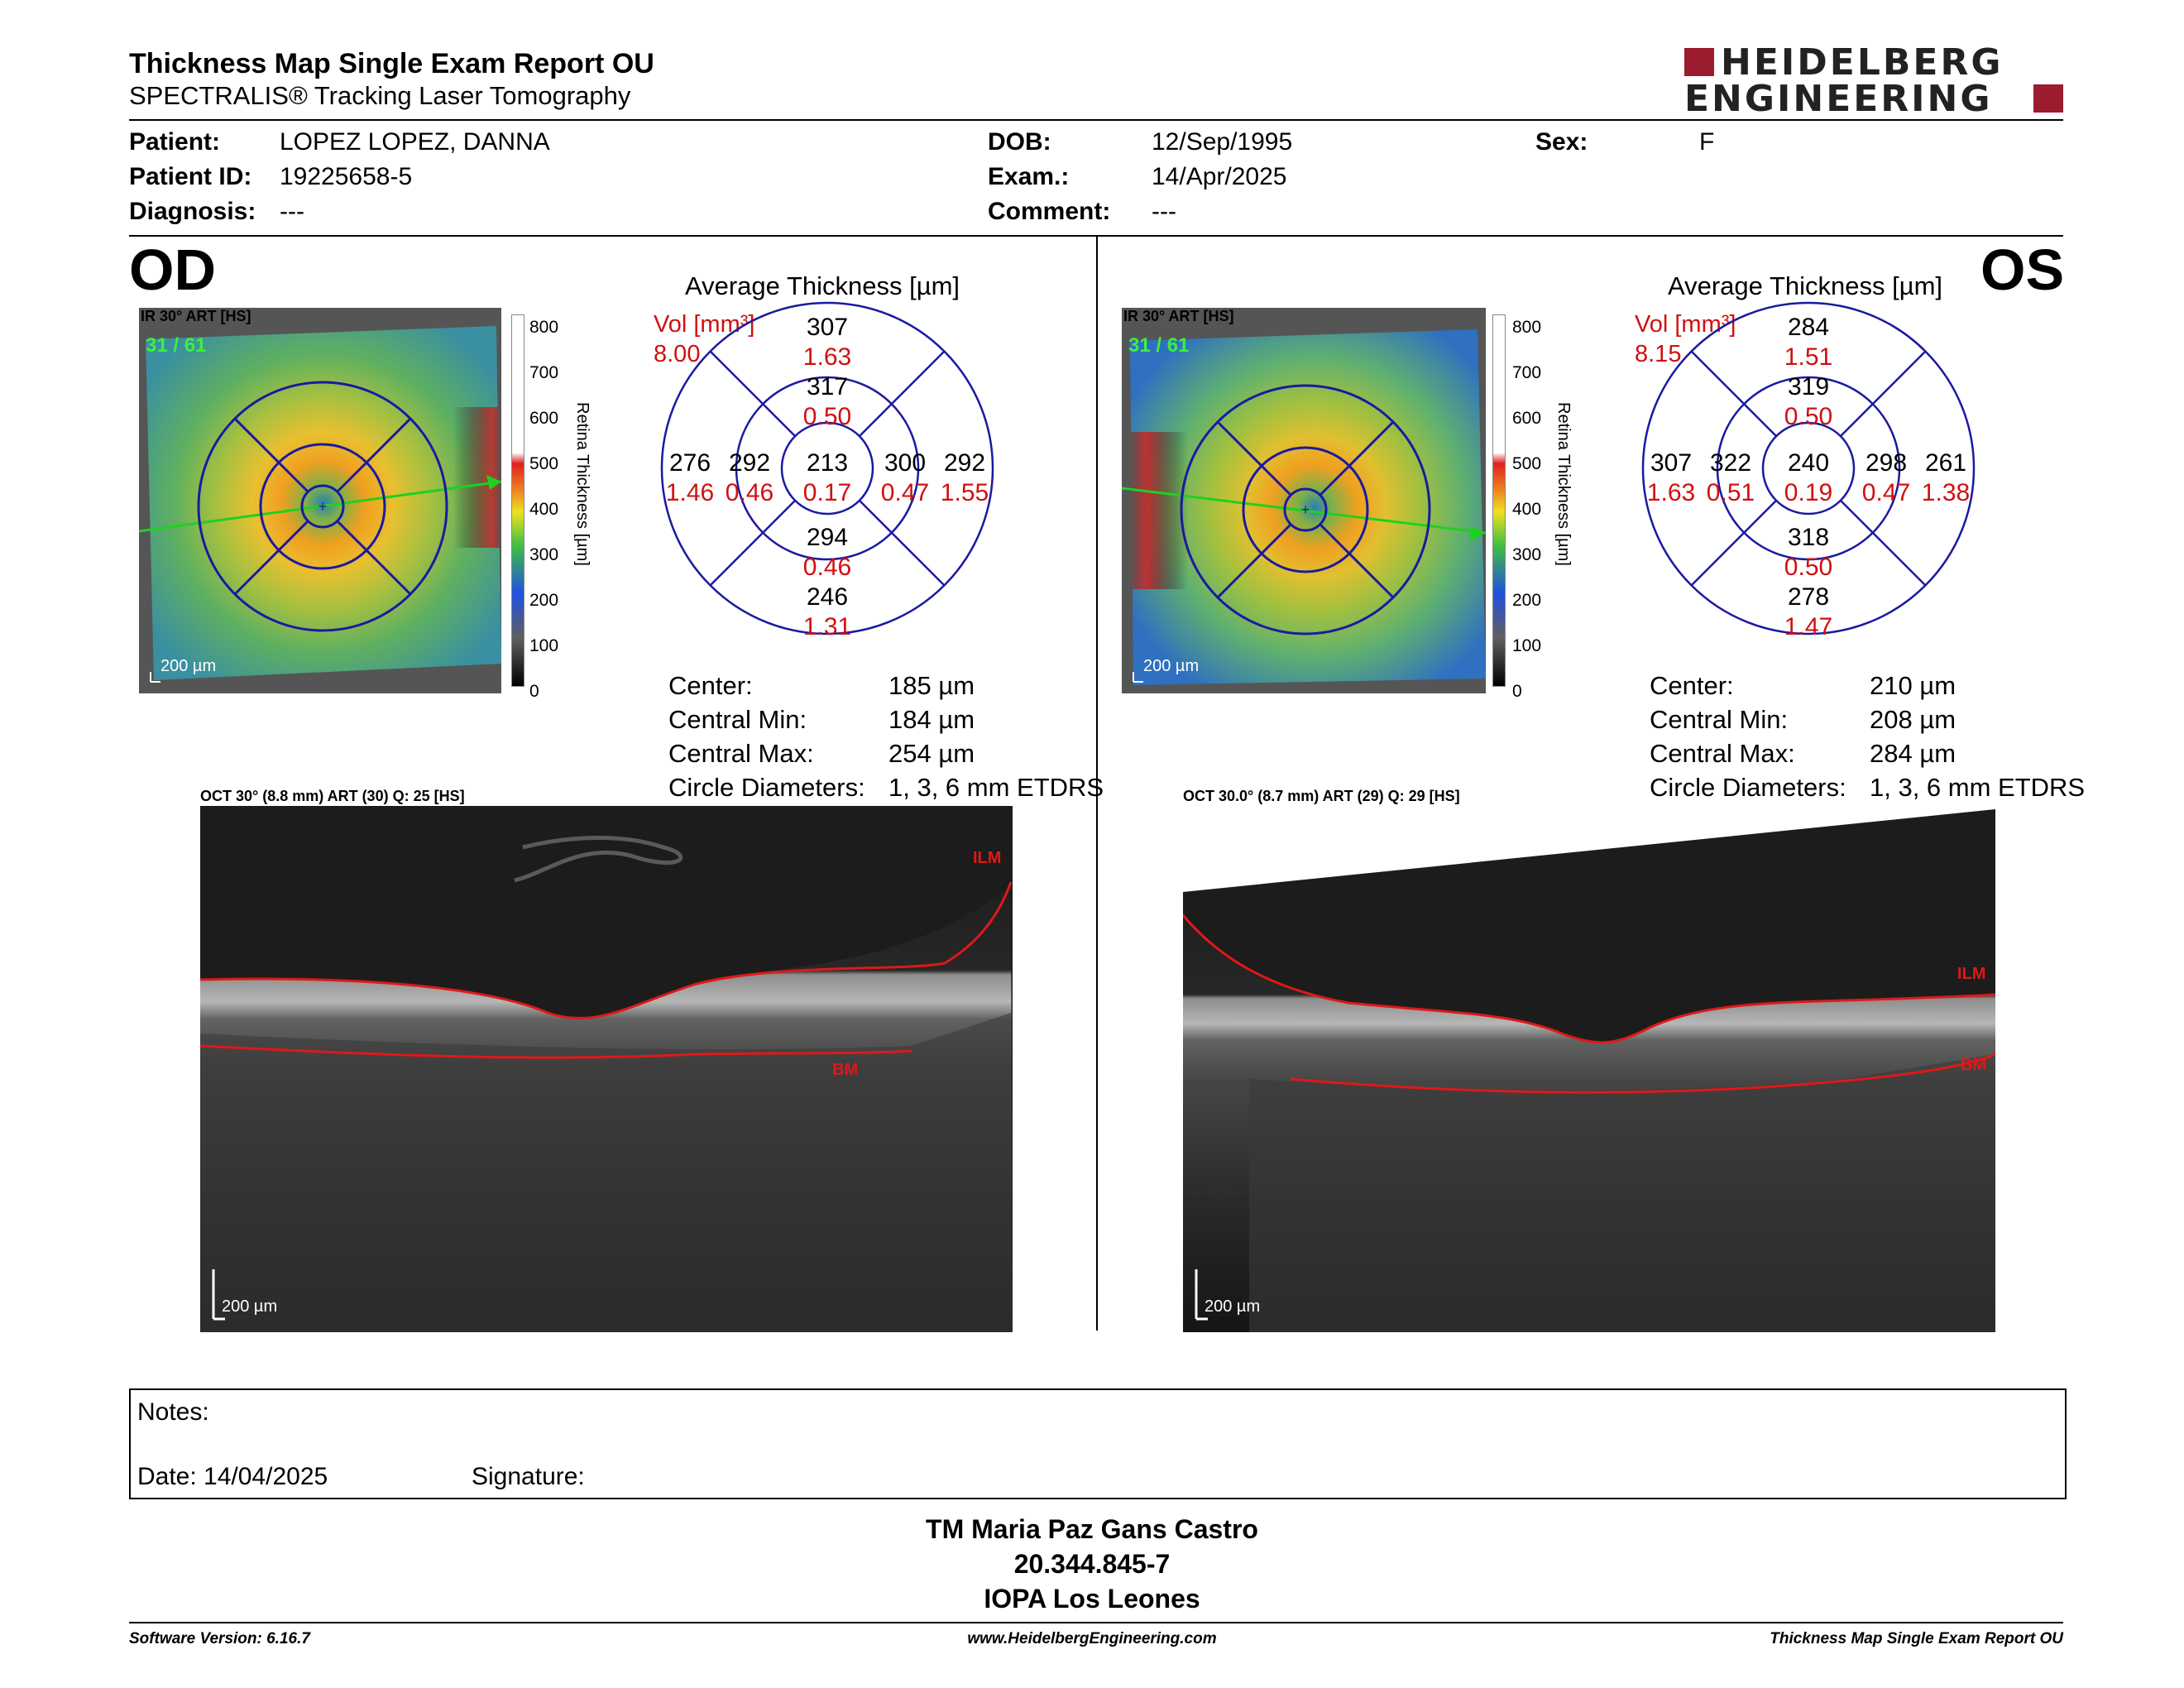  Describe the element at coordinates (1974, 1065) in the screenshot. I see `os-bm-label: BM` at that location.